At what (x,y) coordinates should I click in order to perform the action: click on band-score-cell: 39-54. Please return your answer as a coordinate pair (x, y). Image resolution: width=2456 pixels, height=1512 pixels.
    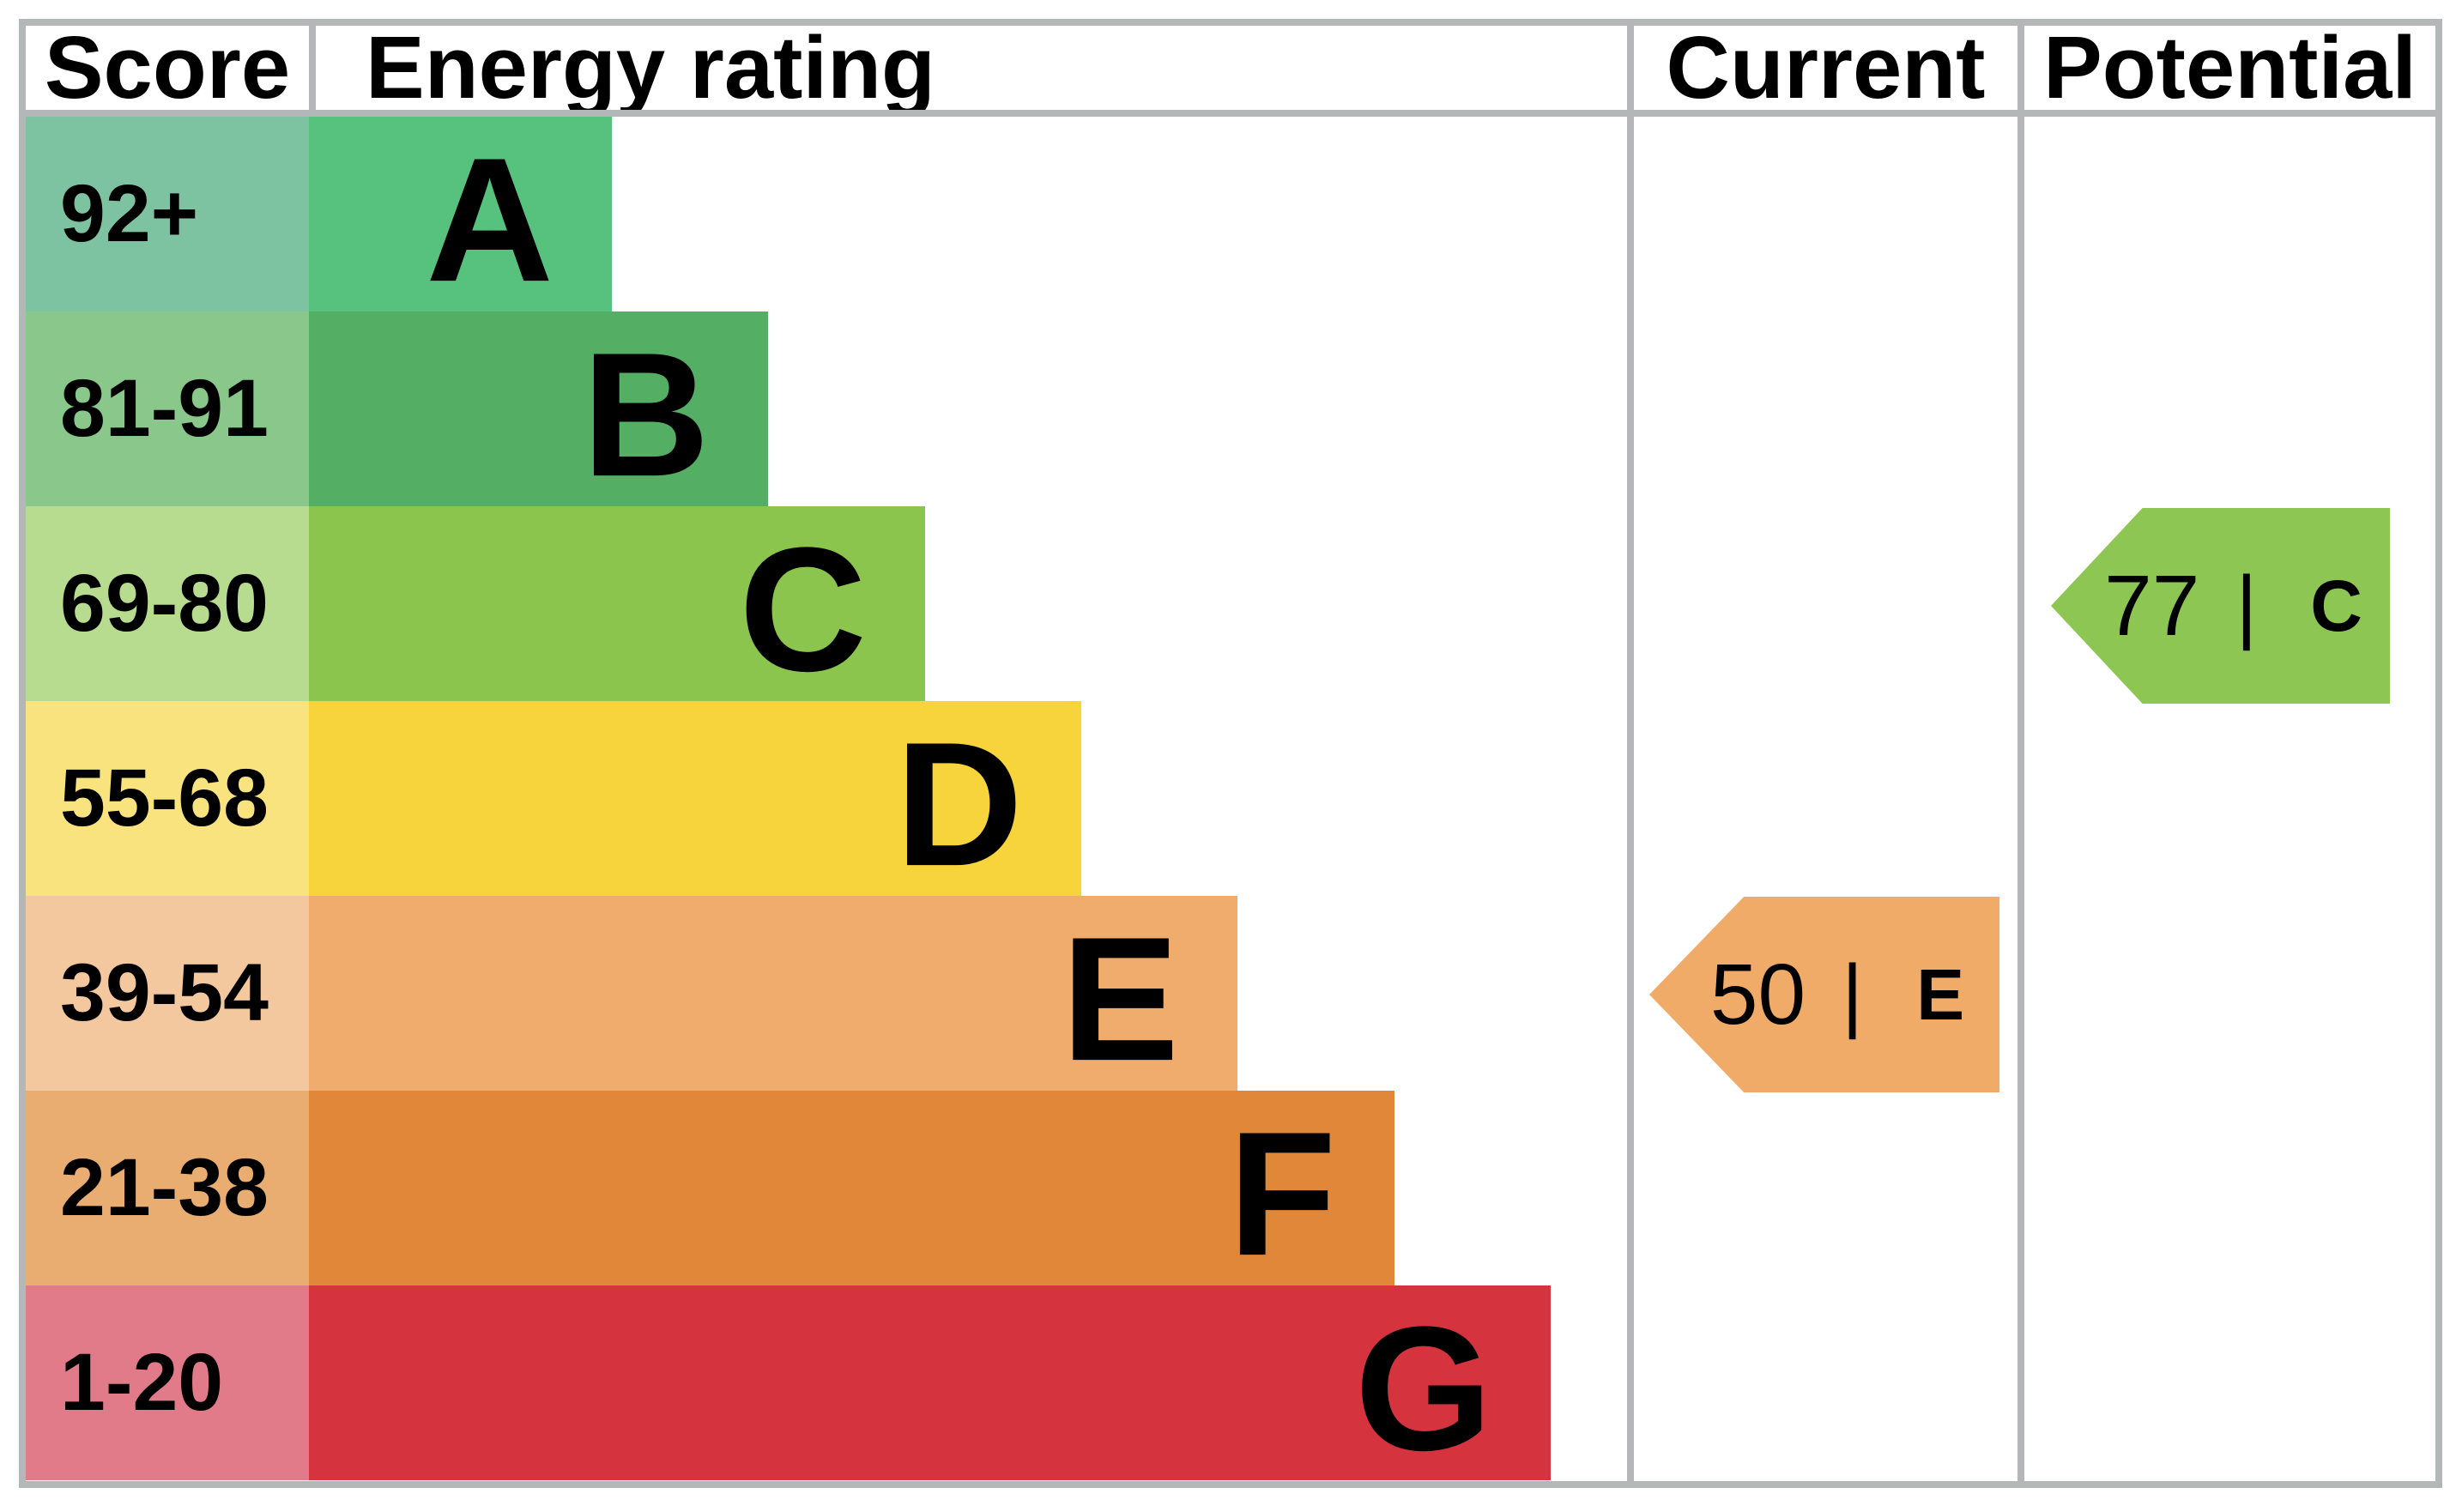
    Looking at the image, I should click on (167, 993).